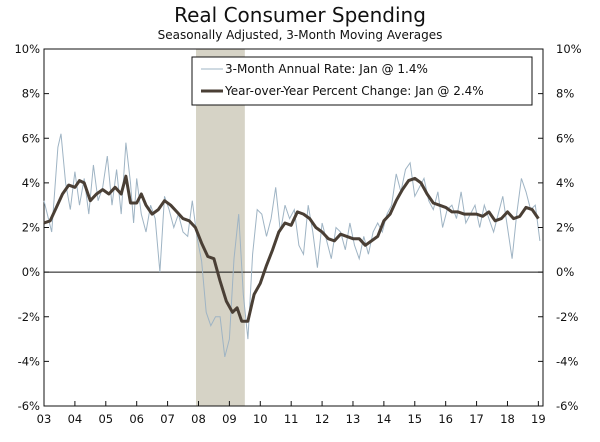  What do you see at coordinates (322, 419) in the screenshot?
I see `x-tick-label: 12` at bounding box center [322, 419].